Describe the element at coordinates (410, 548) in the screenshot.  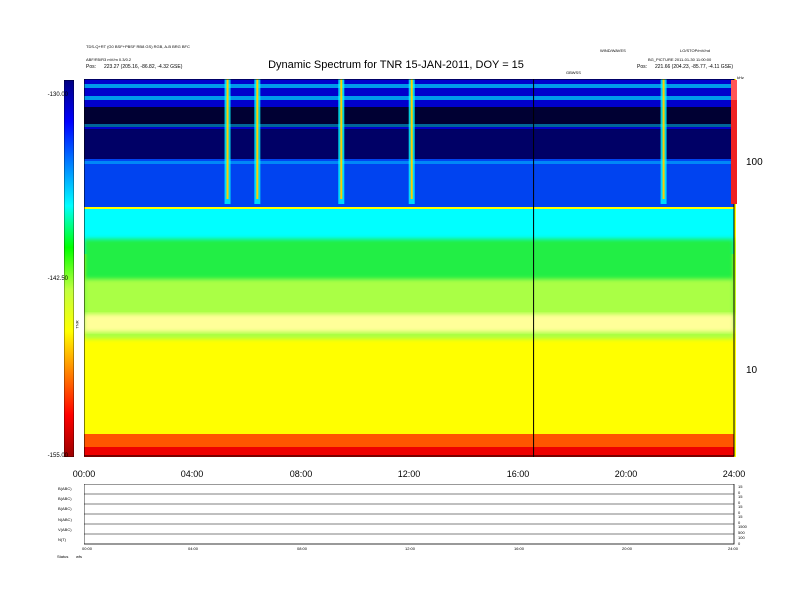
I see `ancillary-x-tick: 12:00` at that location.